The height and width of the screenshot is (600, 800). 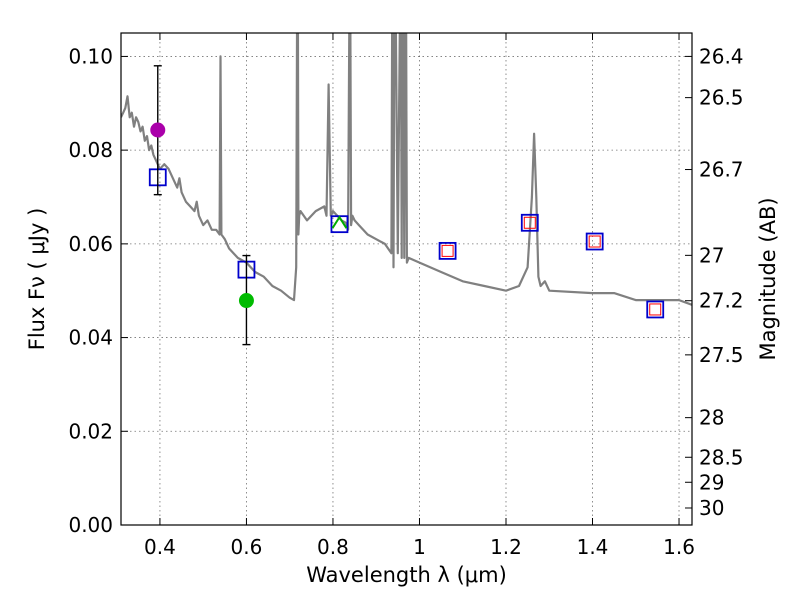 I want to click on y2-tick-label: 26.4, so click(x=721, y=56).